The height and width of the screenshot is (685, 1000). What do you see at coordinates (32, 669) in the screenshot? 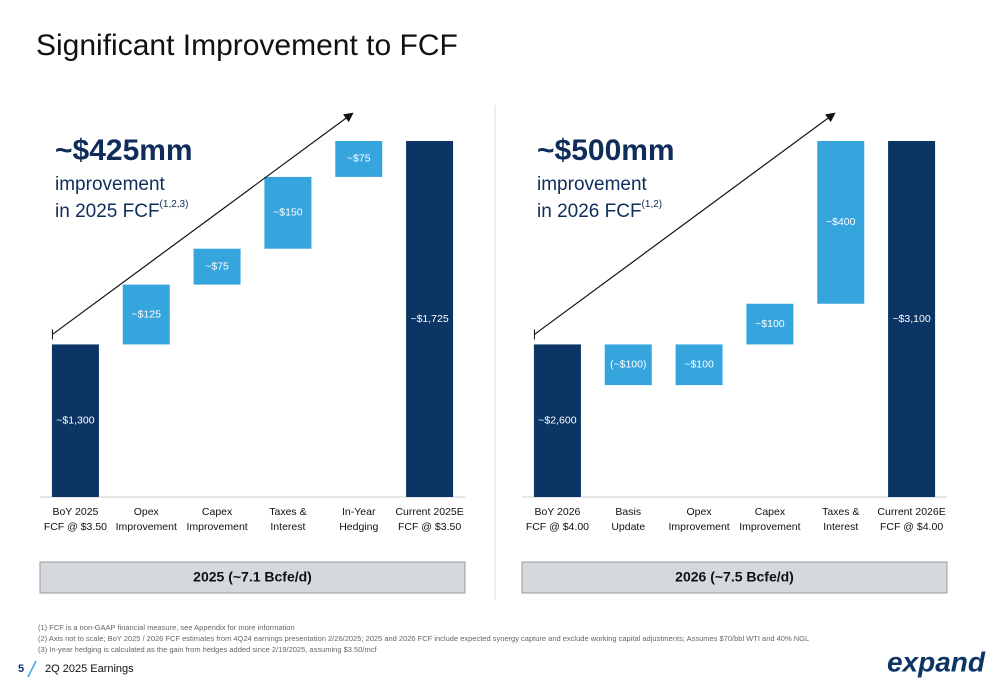
I see `separator` at bounding box center [32, 669].